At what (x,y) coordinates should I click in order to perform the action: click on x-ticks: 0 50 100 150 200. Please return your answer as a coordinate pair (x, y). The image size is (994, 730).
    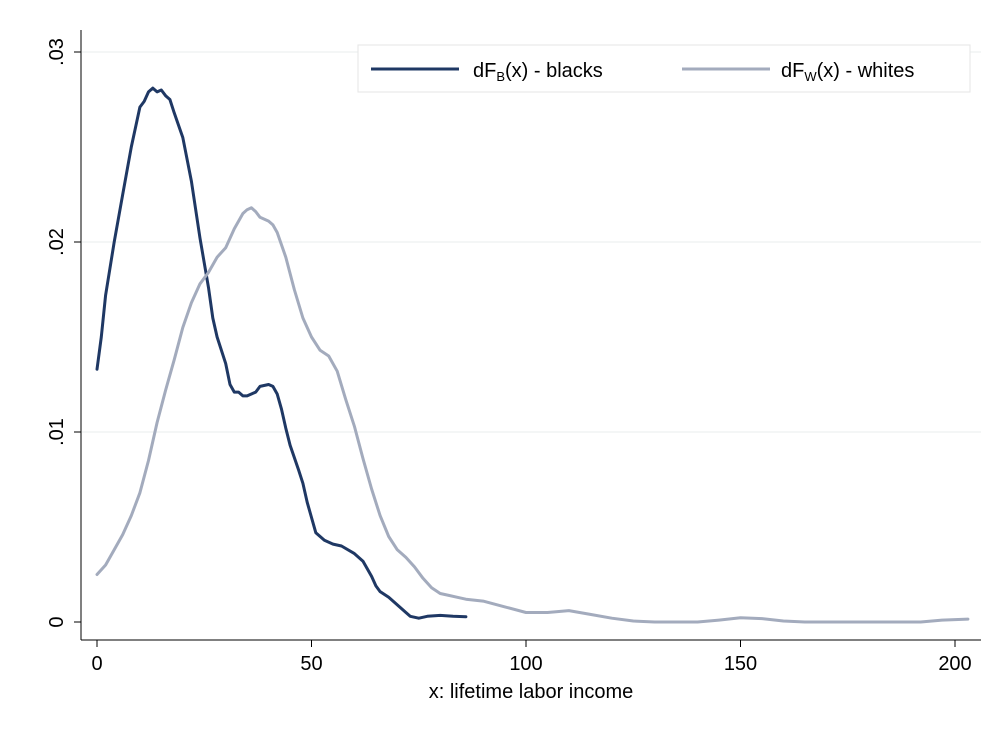
    Looking at the image, I should click on (531, 657).